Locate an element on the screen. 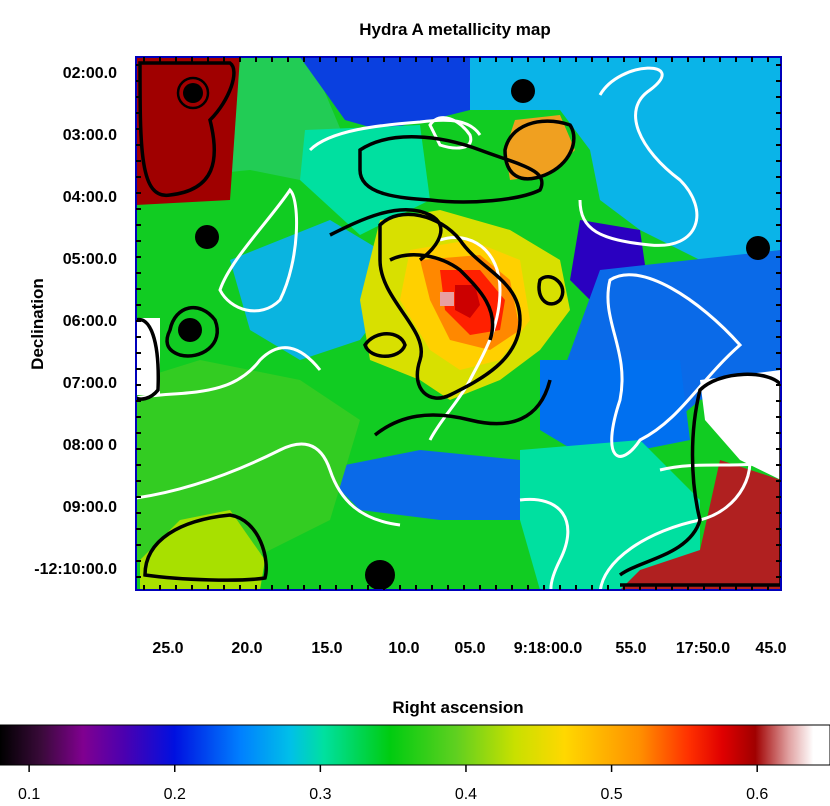 The image size is (830, 806). colorbar-tick-label: 0.6 is located at coordinates (757, 794).